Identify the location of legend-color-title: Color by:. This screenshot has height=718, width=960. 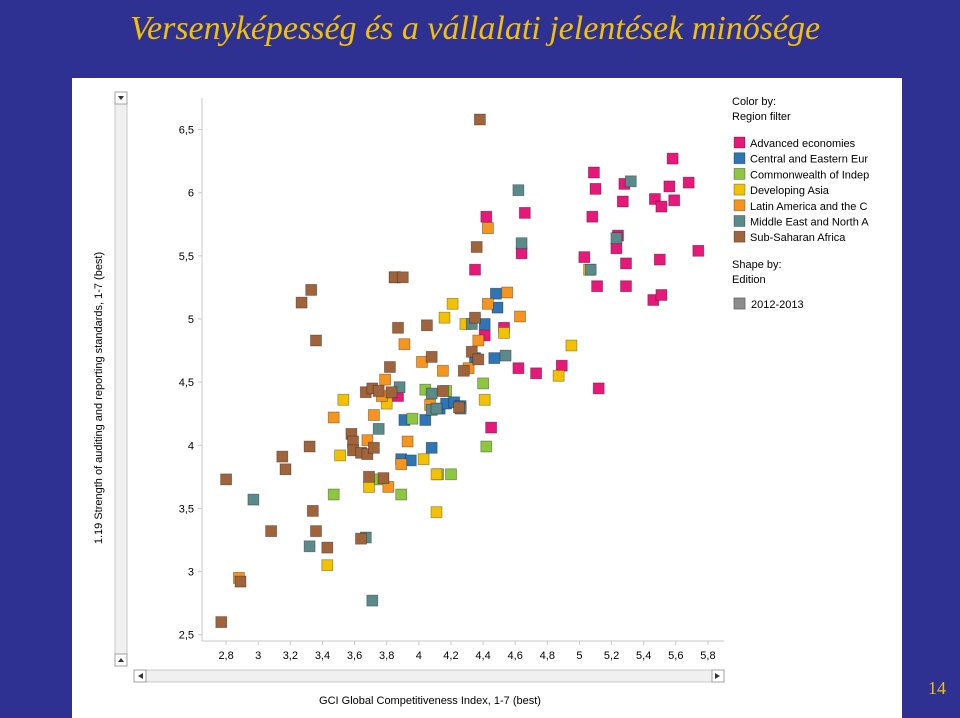
(754, 102).